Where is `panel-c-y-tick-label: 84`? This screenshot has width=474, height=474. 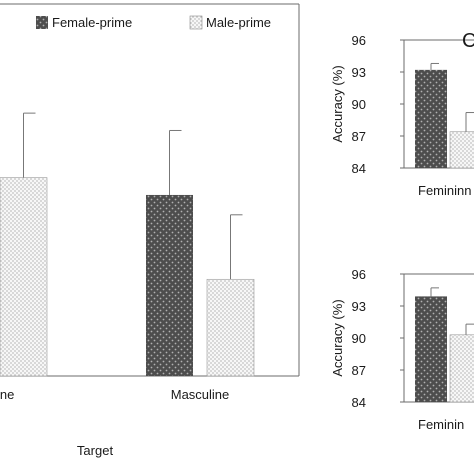
panel-c-y-tick-label: 84 is located at coordinates (359, 168).